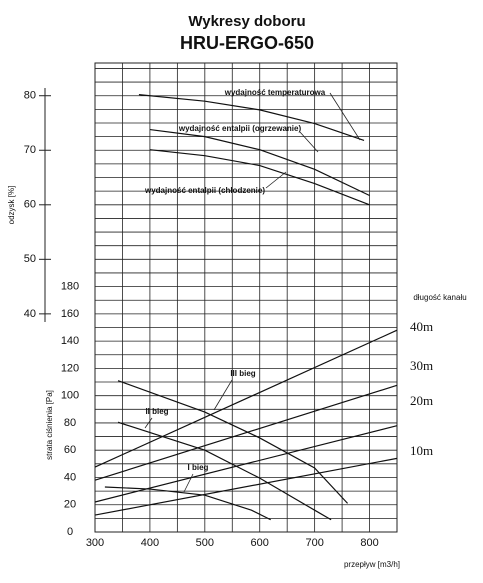 This screenshot has height=583, width=483. I want to click on y-tick-label: 50, so click(30, 259).